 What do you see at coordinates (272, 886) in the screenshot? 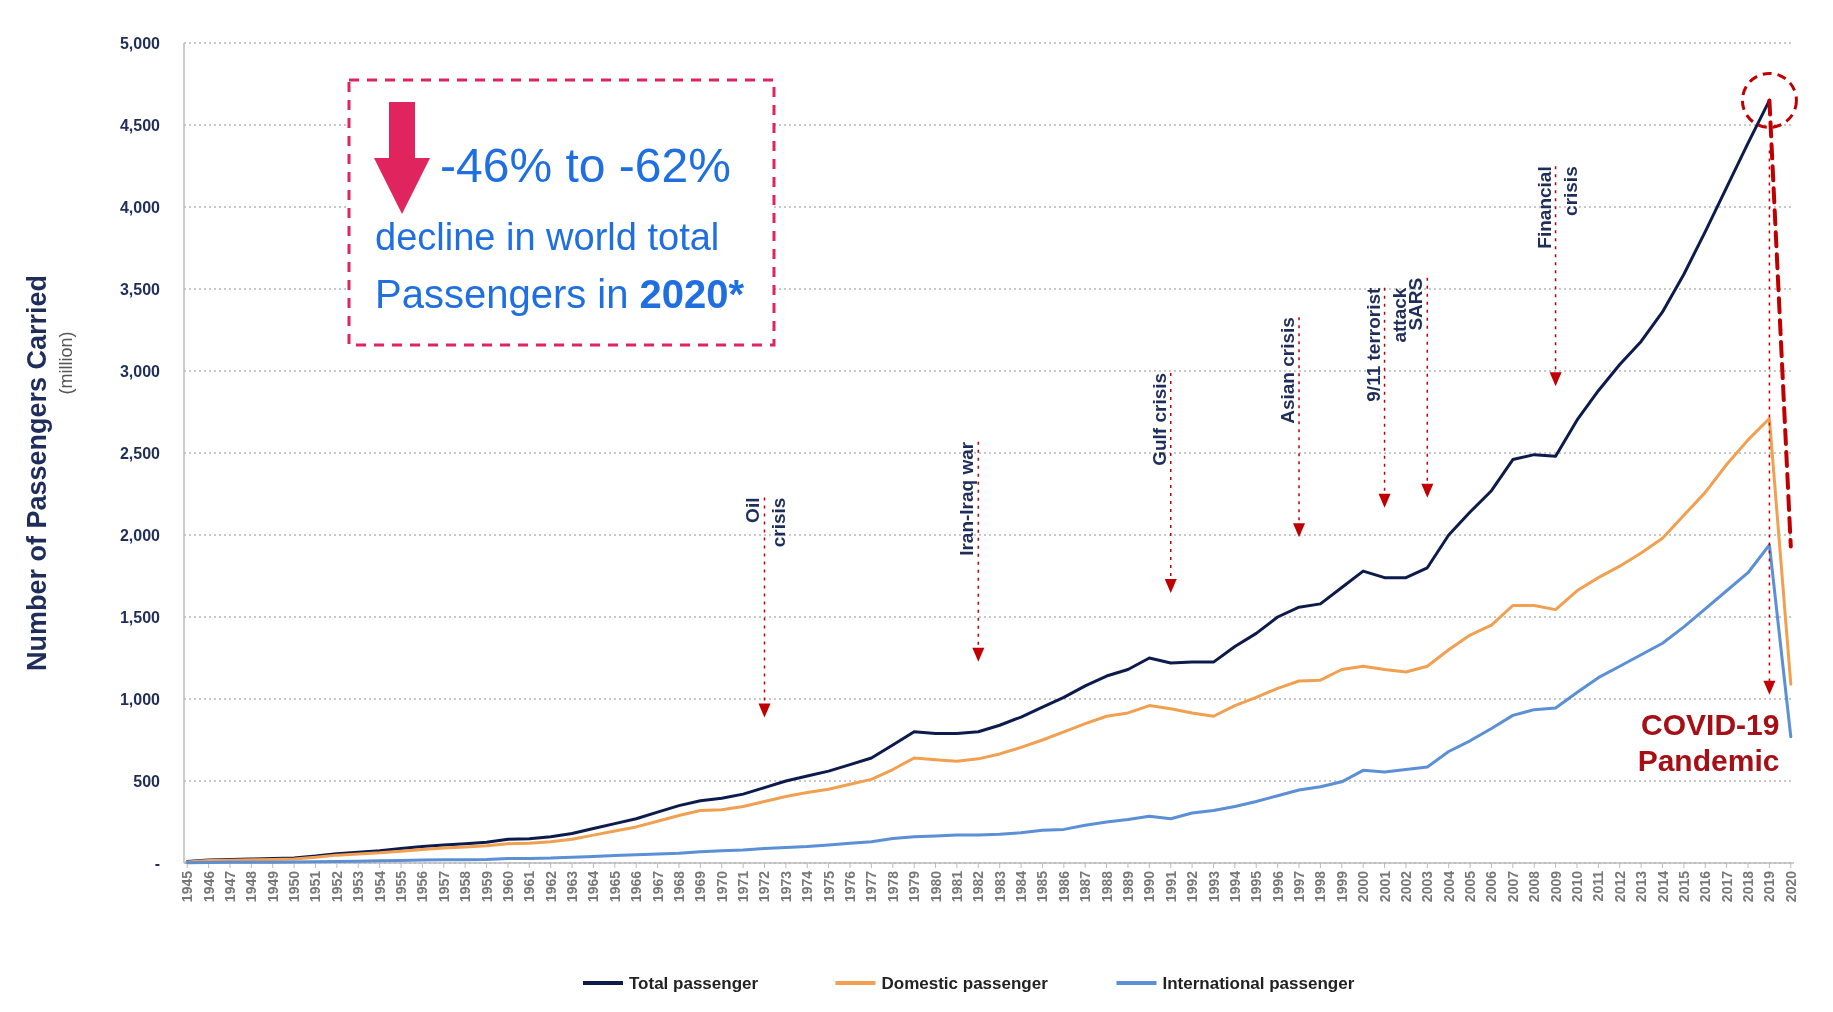
I see `x-tick-label: 1949` at bounding box center [272, 886].